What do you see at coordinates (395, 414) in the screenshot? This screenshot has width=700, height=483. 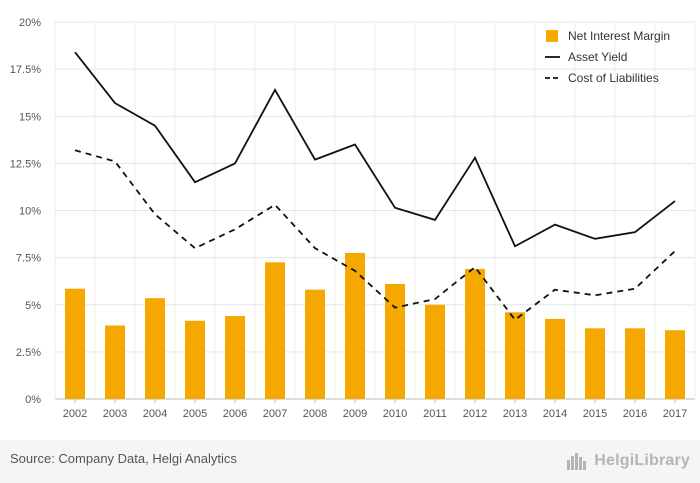 I see `x-tick-label: 2010` at bounding box center [395, 414].